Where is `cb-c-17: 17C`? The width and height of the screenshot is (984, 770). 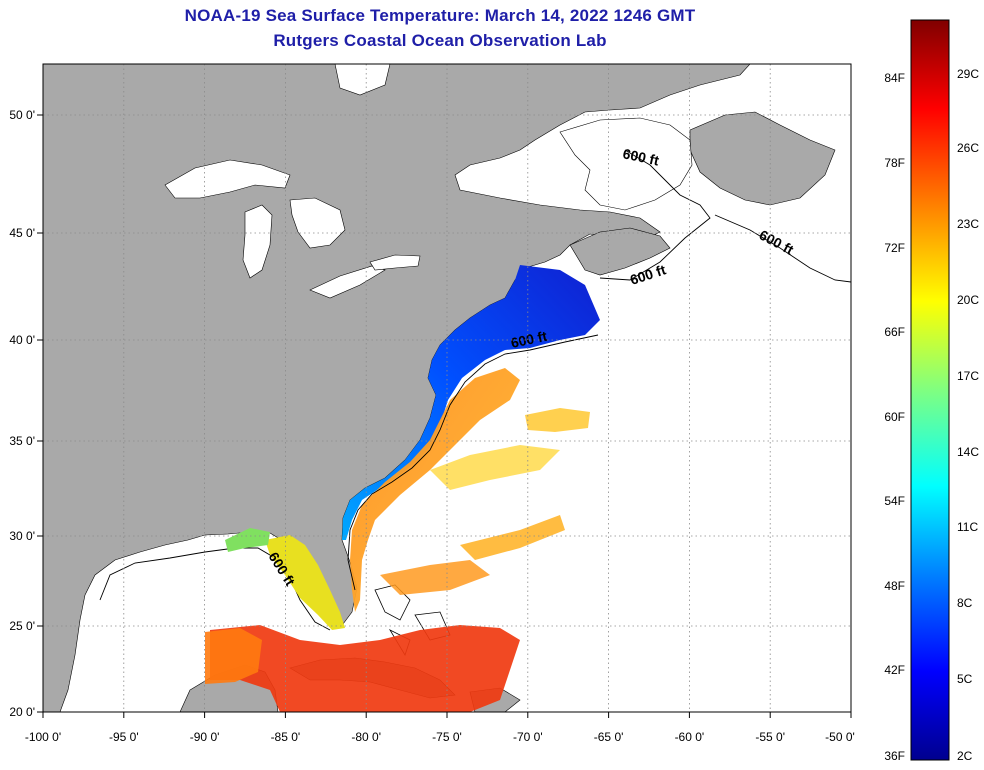 cb-c-17: 17C is located at coordinates (968, 376).